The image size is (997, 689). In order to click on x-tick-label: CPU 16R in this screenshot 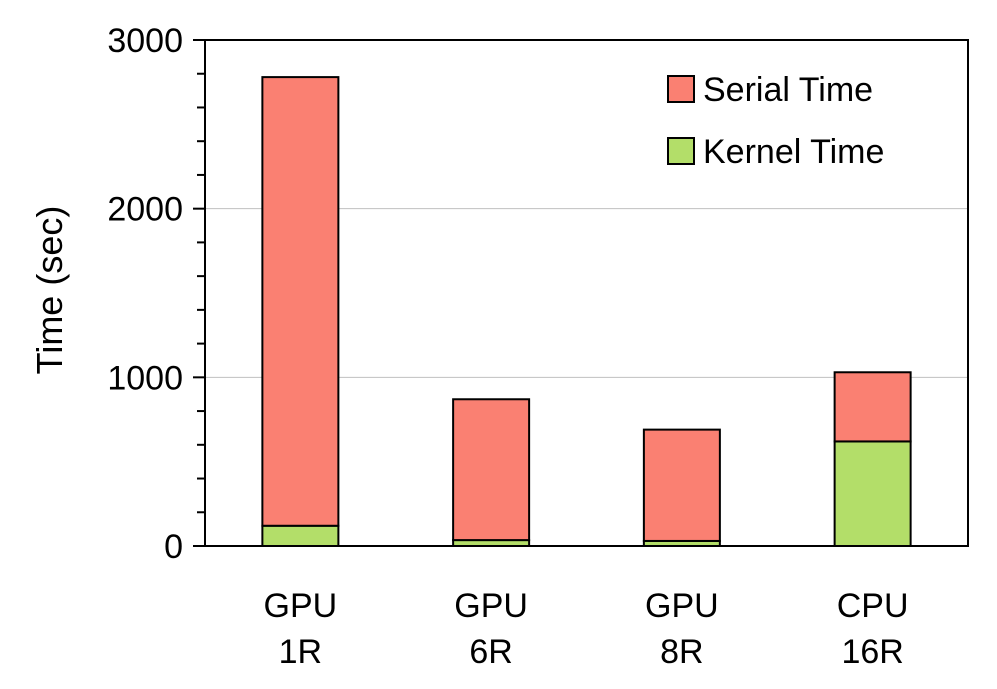, I will do `click(873, 629)`.